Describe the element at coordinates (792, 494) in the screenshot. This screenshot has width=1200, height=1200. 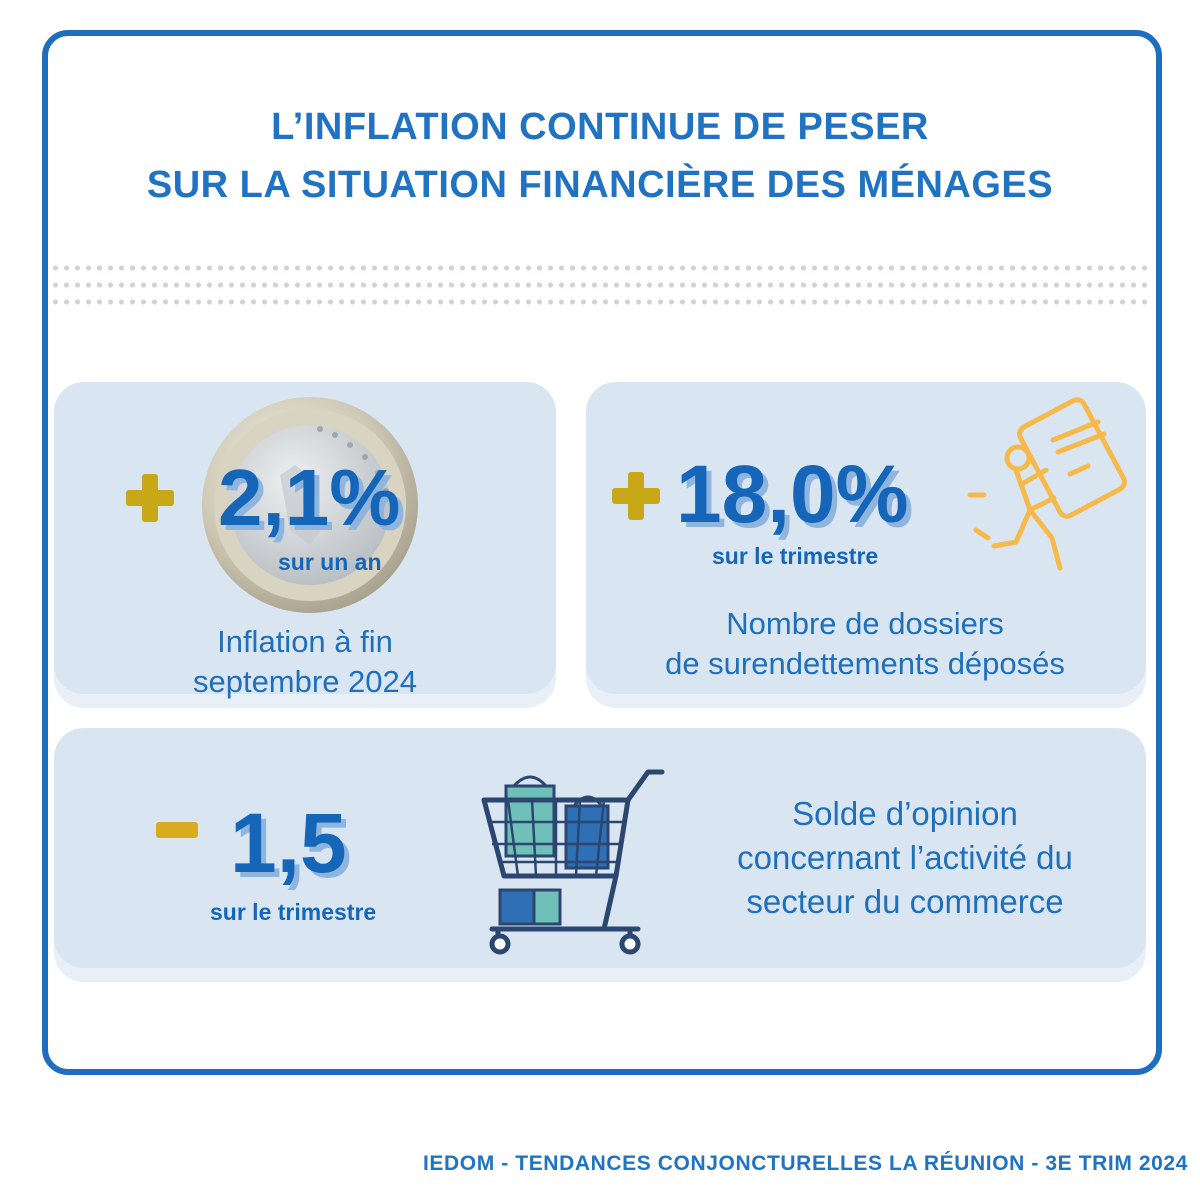
I see `overindebtedness-value: 18,0%` at that location.